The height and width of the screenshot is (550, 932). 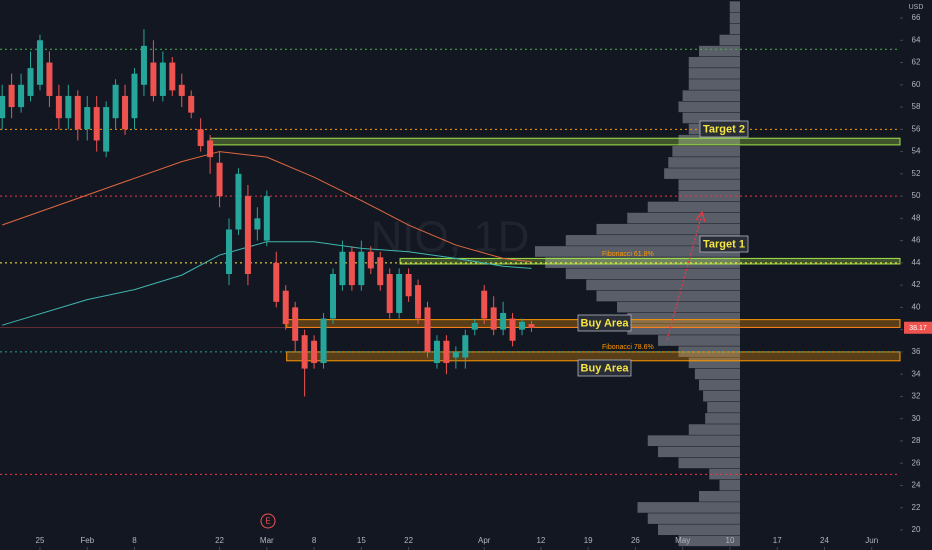 I want to click on label-box, so click(x=604, y=323).